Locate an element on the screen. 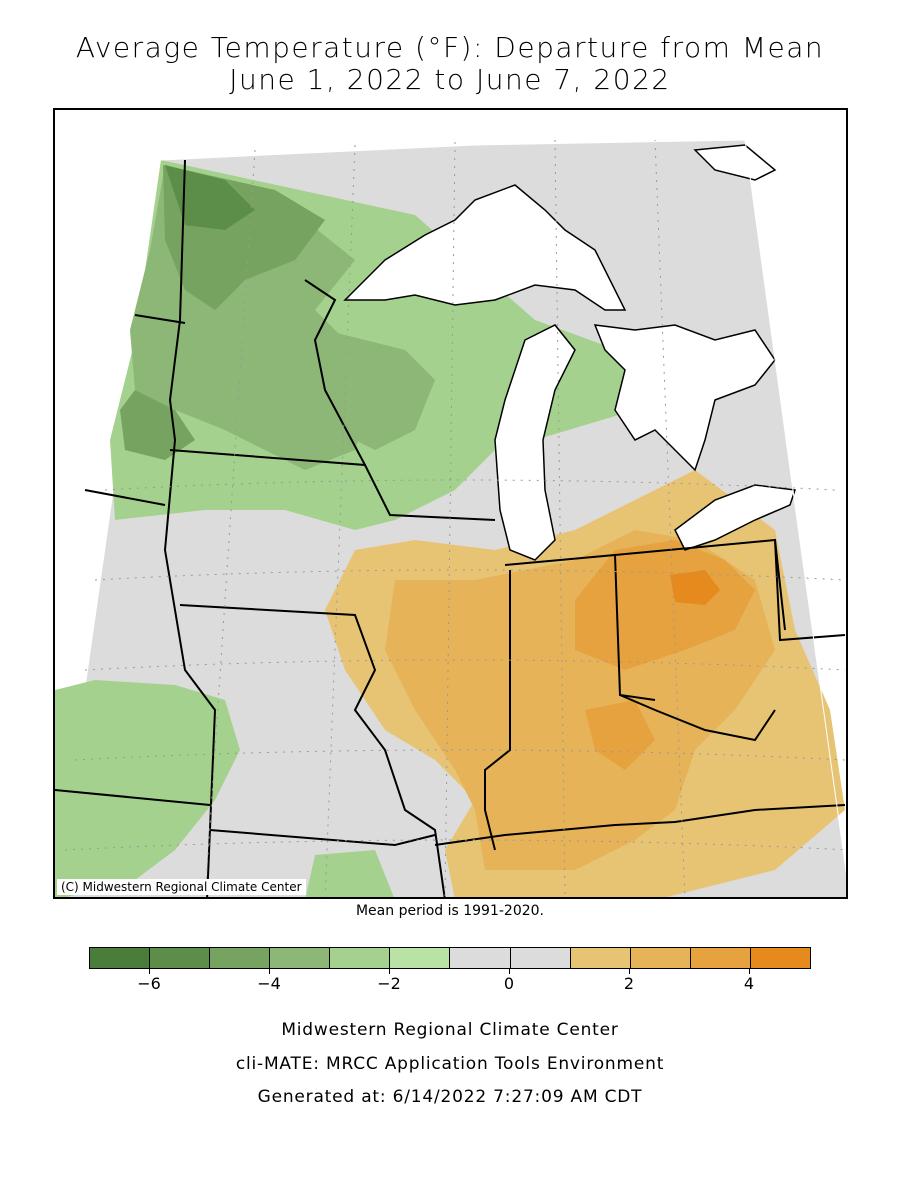  cool-region-west-edge is located at coordinates (157, 425).